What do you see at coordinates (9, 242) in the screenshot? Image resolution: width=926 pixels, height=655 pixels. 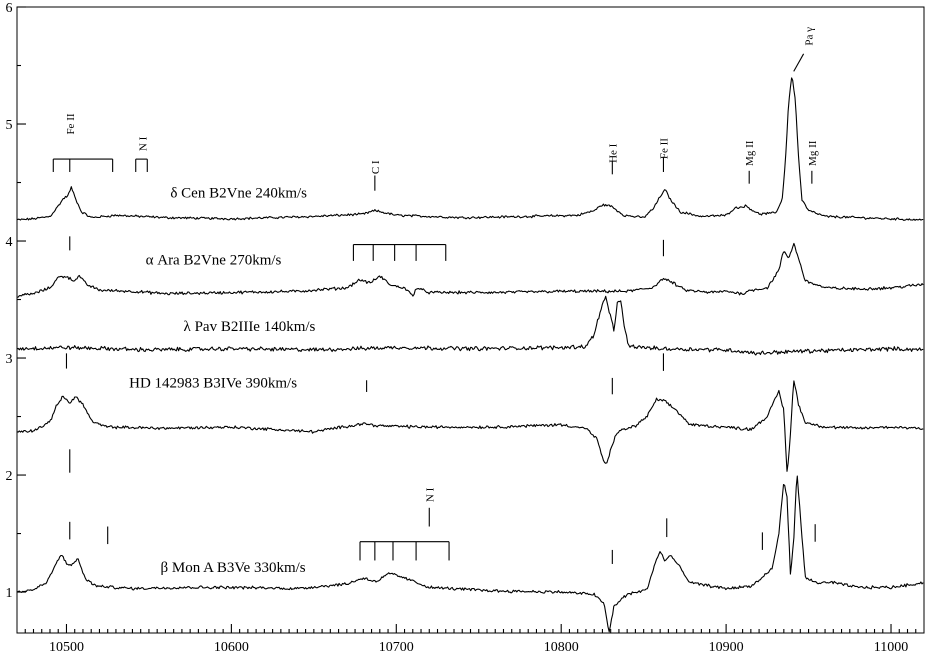 I see `y-tick-label-3: 4` at bounding box center [9, 242].